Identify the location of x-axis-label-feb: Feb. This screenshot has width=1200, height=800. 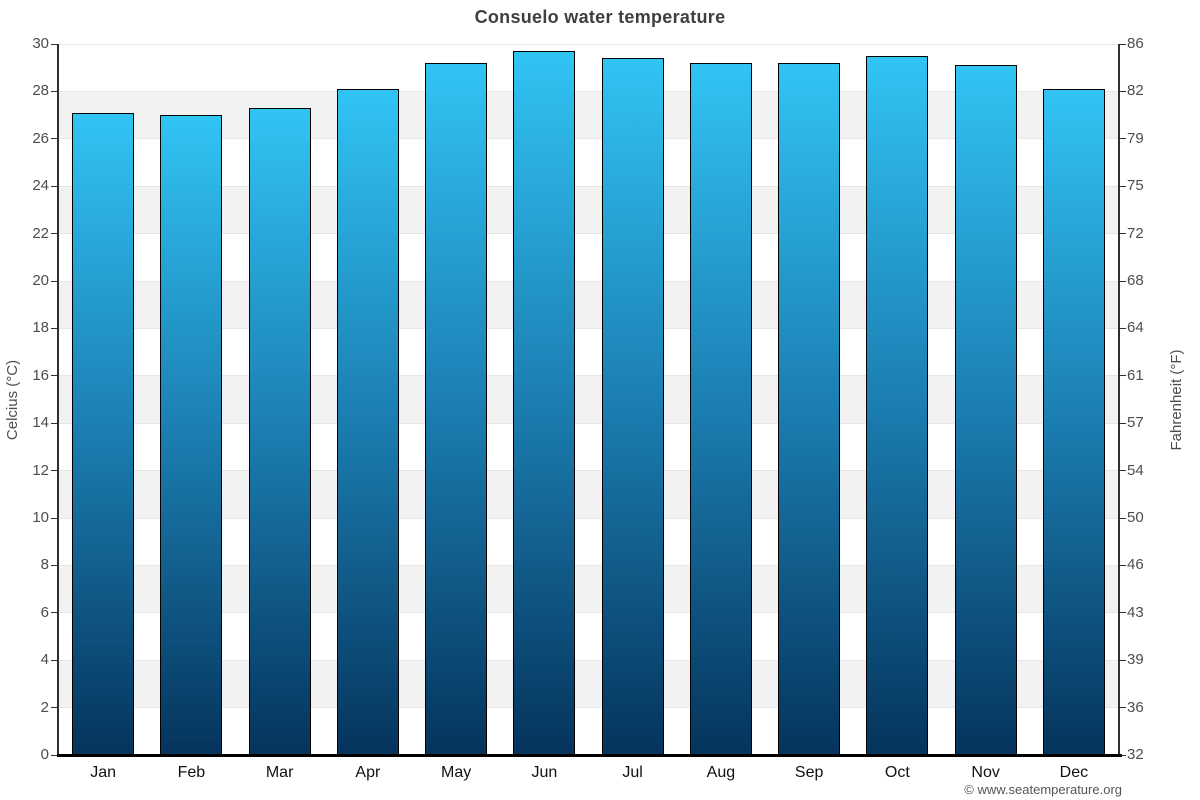
(191, 772).